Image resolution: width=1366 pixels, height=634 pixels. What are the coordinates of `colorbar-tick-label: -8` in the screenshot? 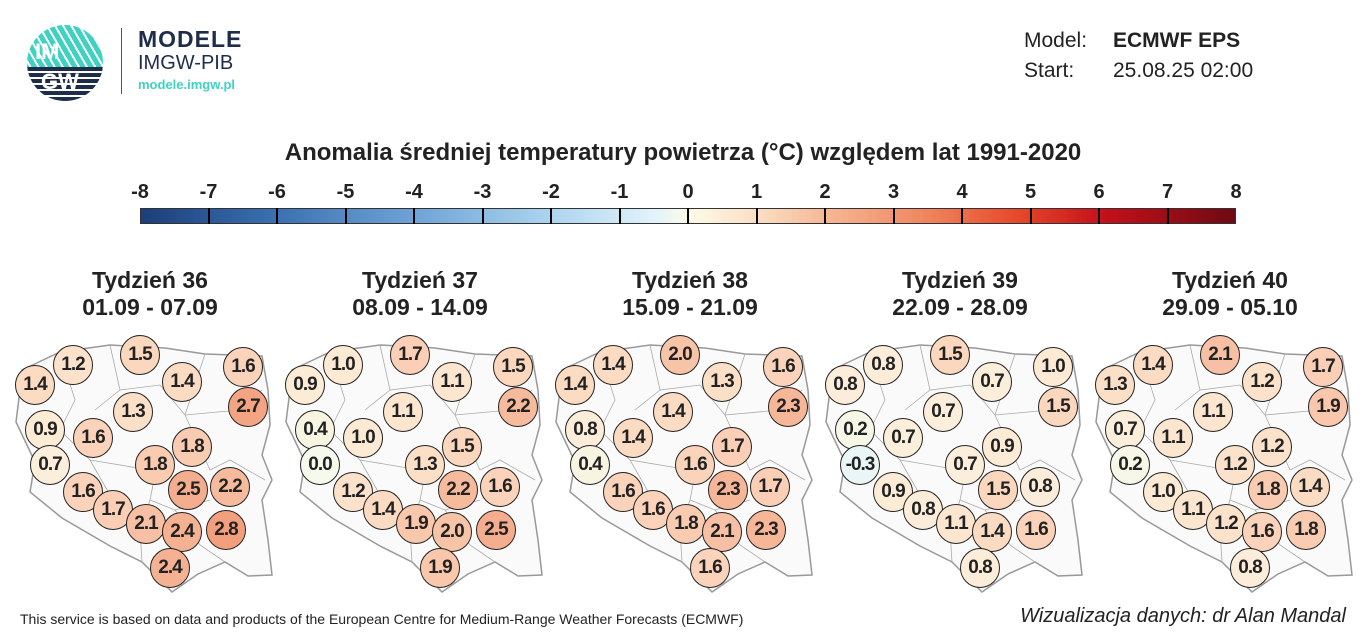 It's located at (140, 192).